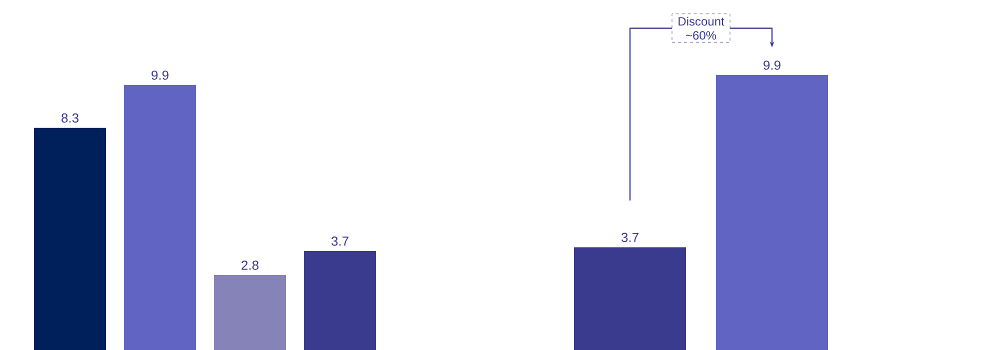  What do you see at coordinates (250, 265) in the screenshot?
I see `data-label: 2.8` at bounding box center [250, 265].